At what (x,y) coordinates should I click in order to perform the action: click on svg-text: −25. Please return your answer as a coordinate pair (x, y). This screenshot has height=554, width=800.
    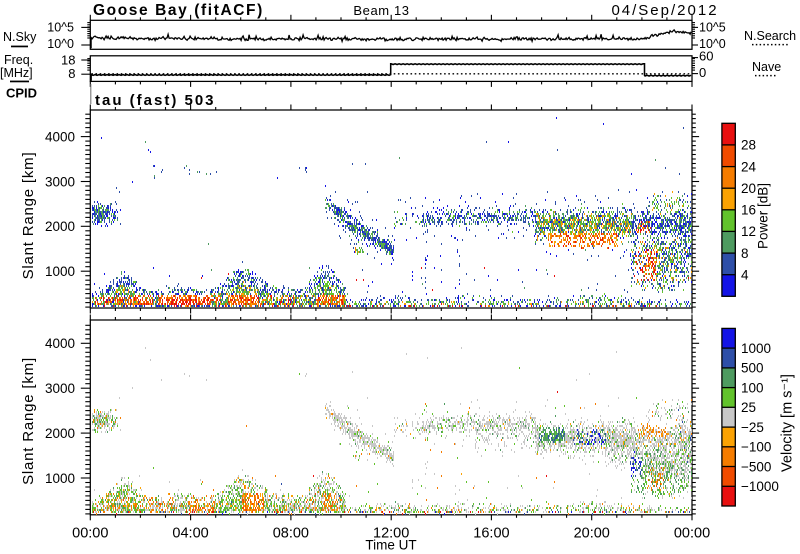
    Looking at the image, I should click on (752, 427).